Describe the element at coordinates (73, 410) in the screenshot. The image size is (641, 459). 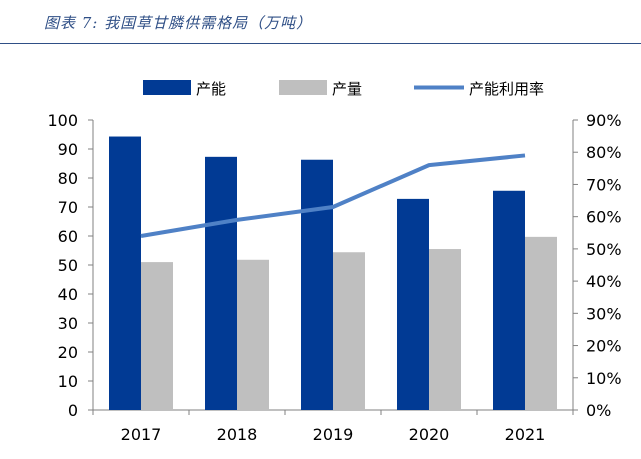
I see `left-tick-label: 0` at that location.